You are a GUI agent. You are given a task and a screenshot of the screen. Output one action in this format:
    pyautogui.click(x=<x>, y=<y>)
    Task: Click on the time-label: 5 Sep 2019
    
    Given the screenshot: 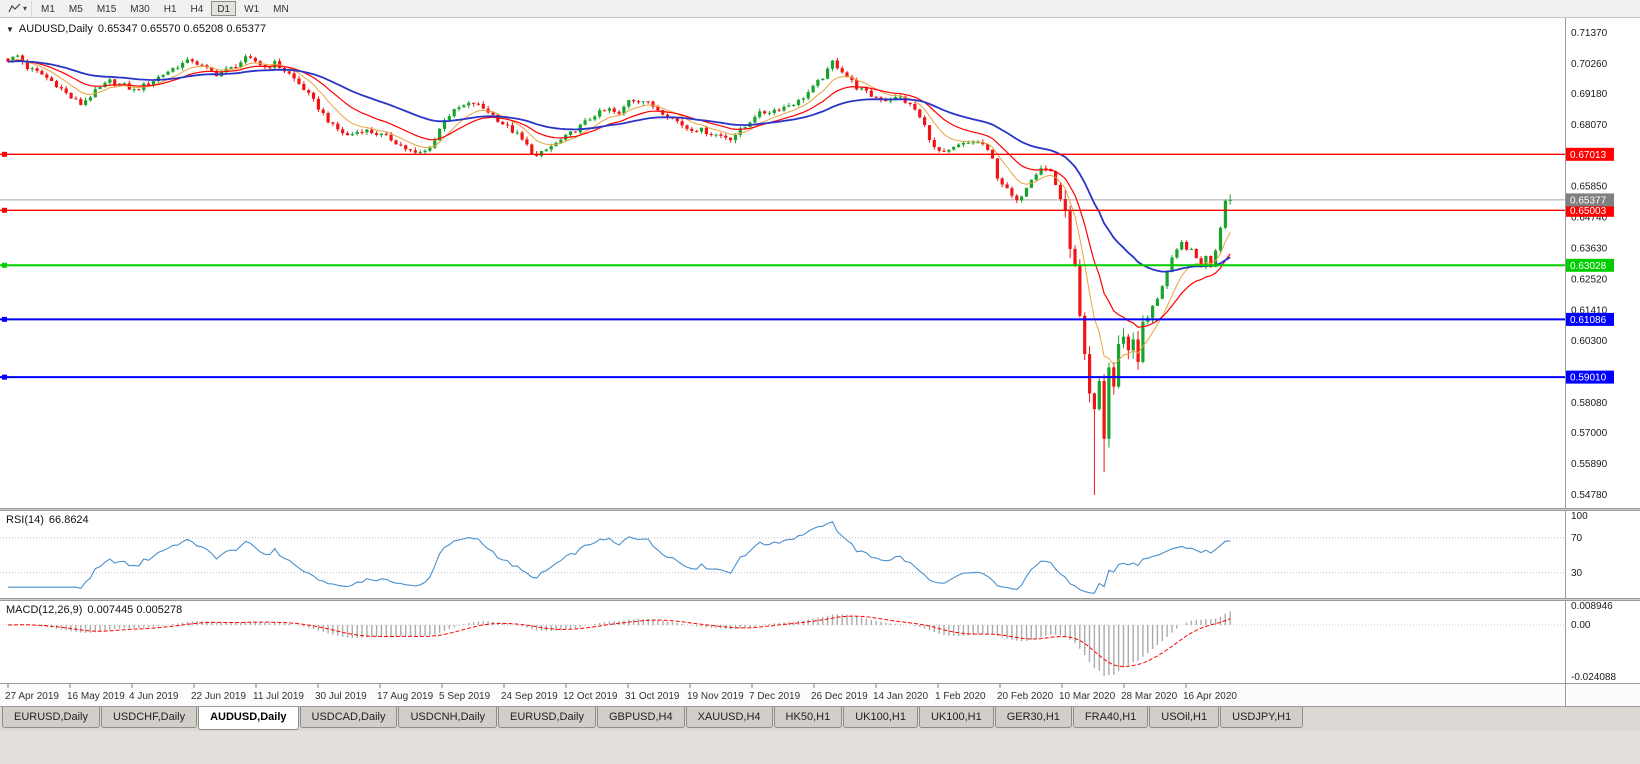 What is the action you would take?
    pyautogui.click(x=465, y=696)
    